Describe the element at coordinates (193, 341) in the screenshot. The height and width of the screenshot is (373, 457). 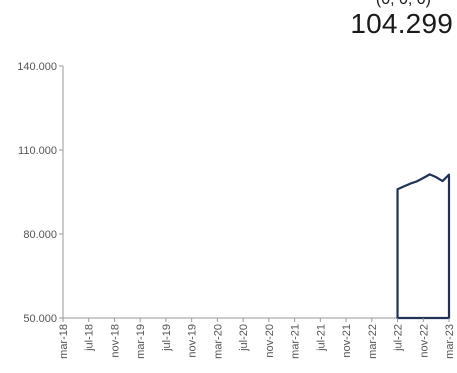
I see `x-tick-label: nov-19` at that location.